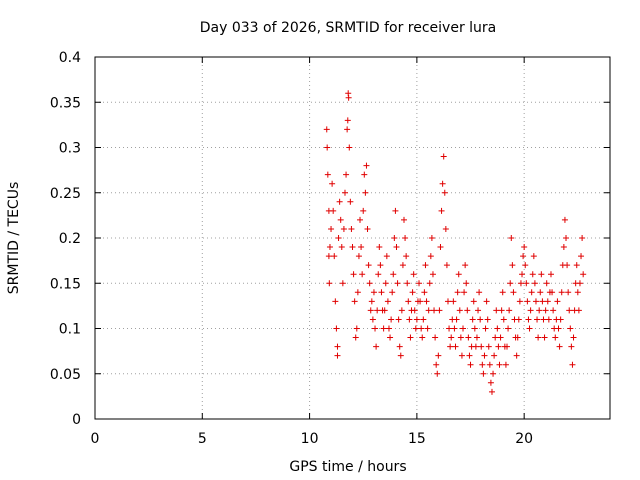 This screenshot has height=480, width=640. Describe the element at coordinates (70, 149) in the screenshot. I see `y-tick-label: 0.3` at that location.